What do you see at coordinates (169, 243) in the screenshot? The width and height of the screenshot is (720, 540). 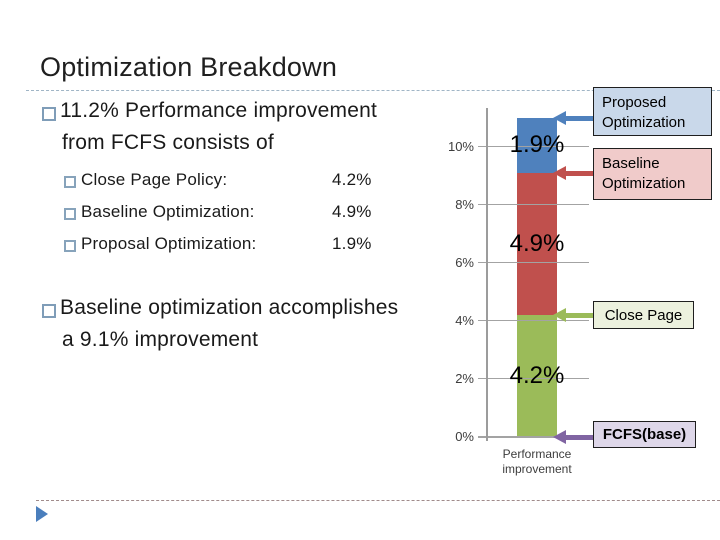 I see `sub-item-label: Proposal Optimization:` at bounding box center [169, 243].